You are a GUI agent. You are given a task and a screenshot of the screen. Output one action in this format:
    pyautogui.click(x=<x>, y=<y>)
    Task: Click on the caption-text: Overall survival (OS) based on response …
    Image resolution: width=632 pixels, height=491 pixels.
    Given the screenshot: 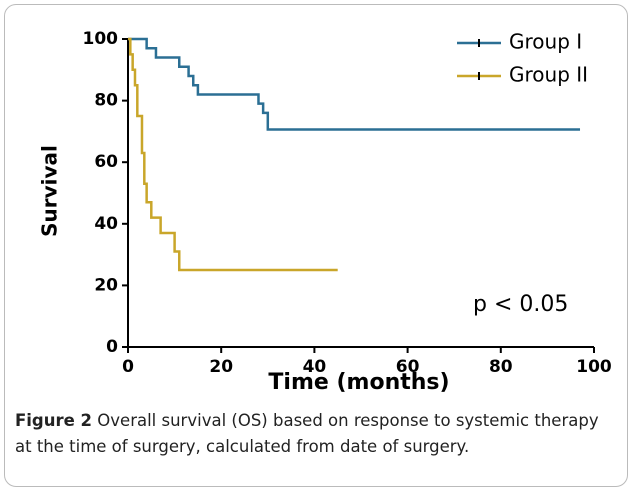 What is the action you would take?
    pyautogui.click(x=307, y=433)
    